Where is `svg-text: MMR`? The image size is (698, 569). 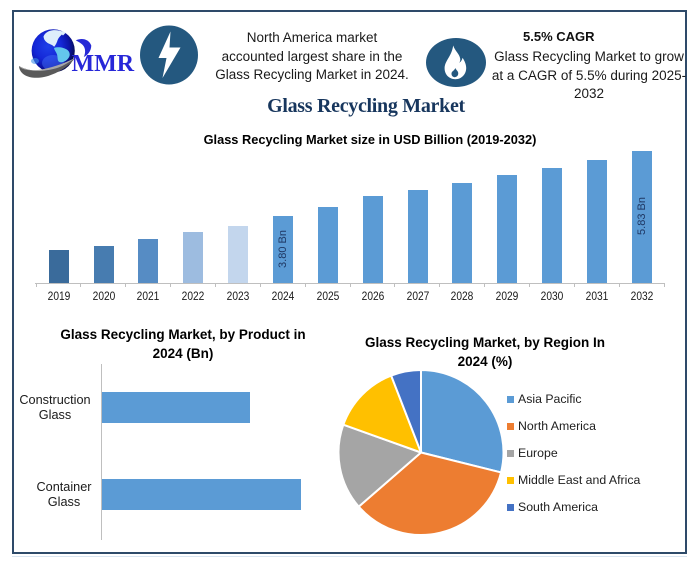
svg-text: MMR is located at coordinates (103, 64).